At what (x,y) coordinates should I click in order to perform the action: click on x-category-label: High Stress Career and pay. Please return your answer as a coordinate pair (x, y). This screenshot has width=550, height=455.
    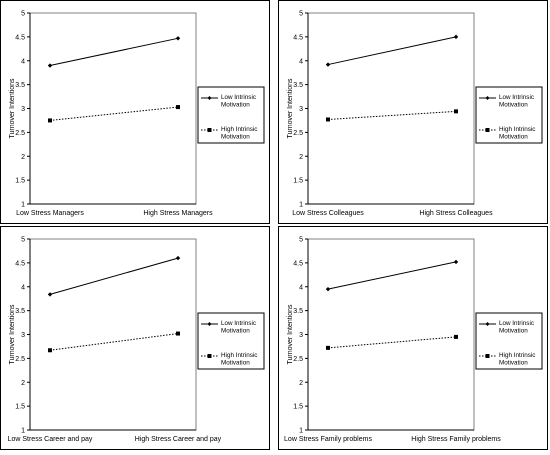
    Looking at the image, I should click on (178, 439).